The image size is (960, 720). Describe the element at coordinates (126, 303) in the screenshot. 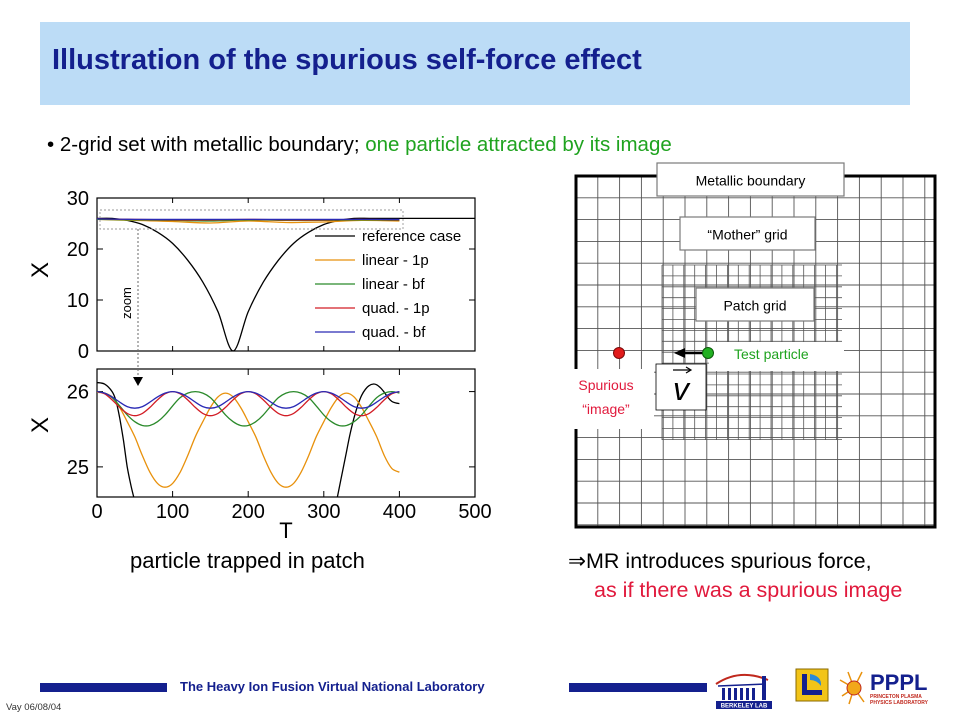

I see `zoom-label: zoom` at that location.